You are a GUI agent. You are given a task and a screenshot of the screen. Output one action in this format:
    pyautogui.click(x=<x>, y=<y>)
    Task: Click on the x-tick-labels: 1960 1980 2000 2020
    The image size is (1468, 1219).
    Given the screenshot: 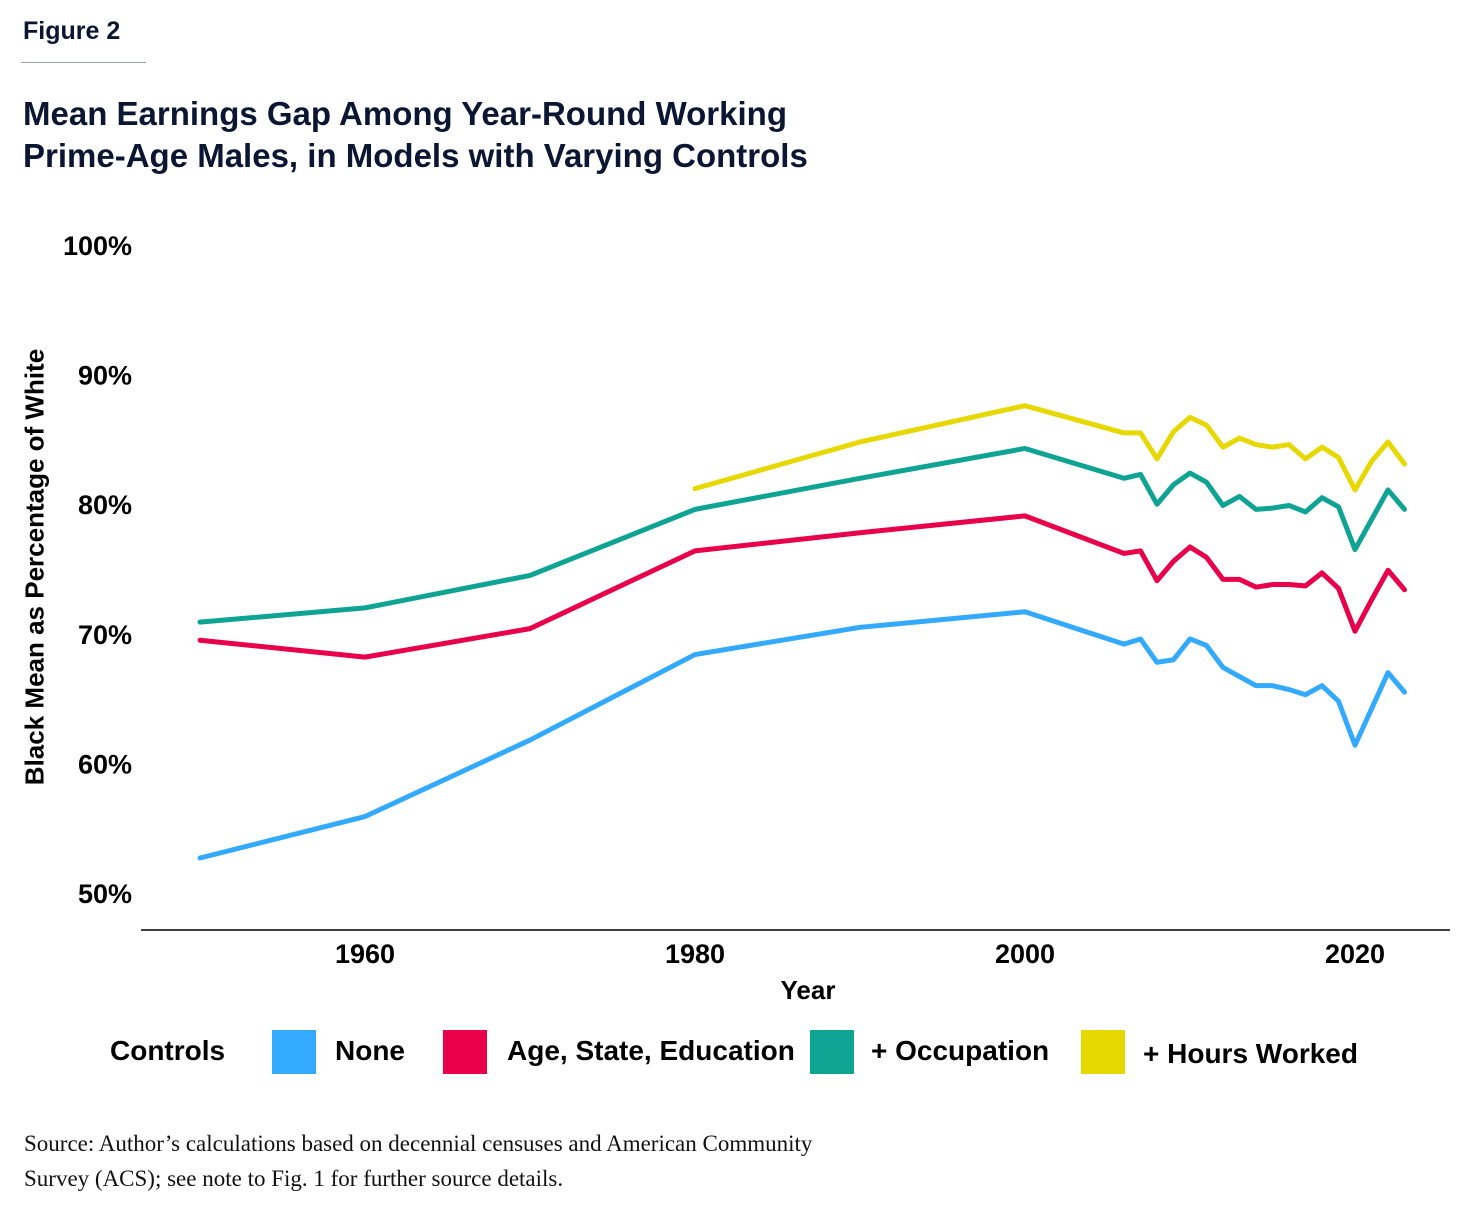 What is the action you would take?
    pyautogui.click(x=860, y=954)
    